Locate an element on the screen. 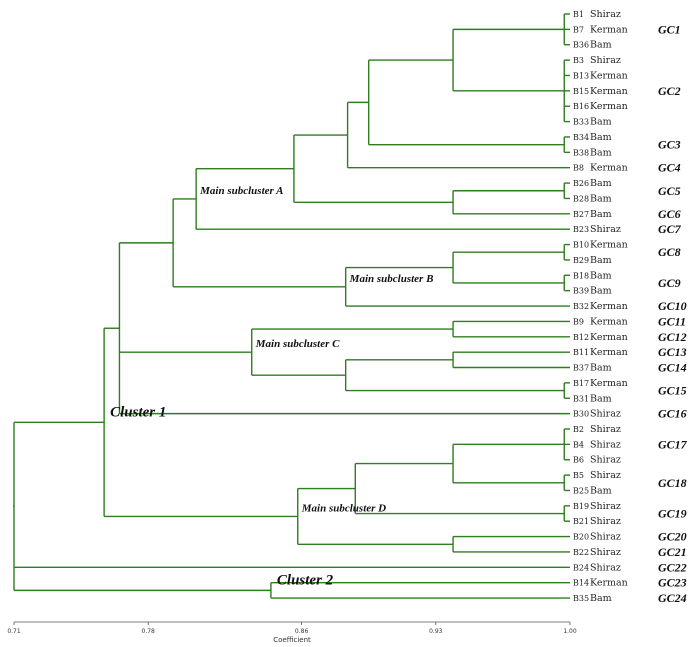 The height and width of the screenshot is (647, 694). x-axis-tick-label: 0.86 is located at coordinates (302, 631).